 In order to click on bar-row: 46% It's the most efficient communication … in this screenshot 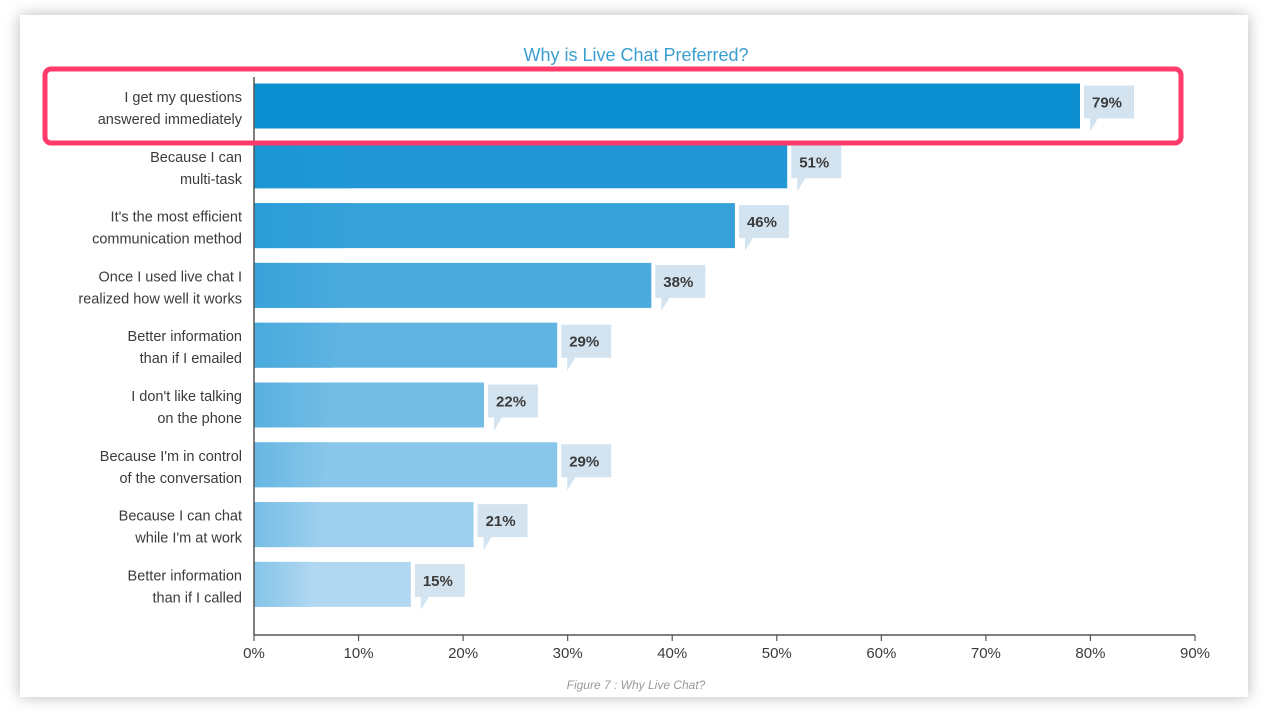, I will do `click(440, 227)`.